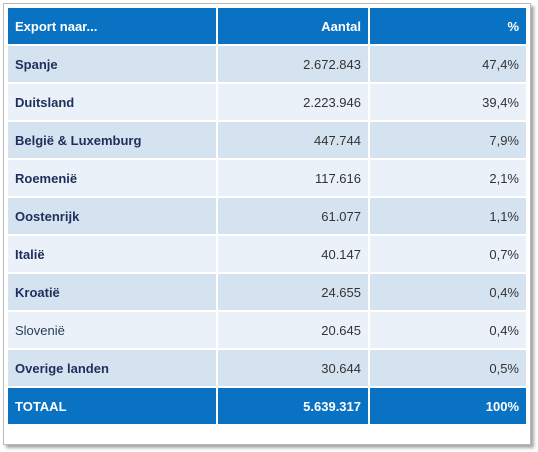 The image size is (538, 452). Describe the element at coordinates (293, 178) in the screenshot. I see `row-count: 117.616` at that location.